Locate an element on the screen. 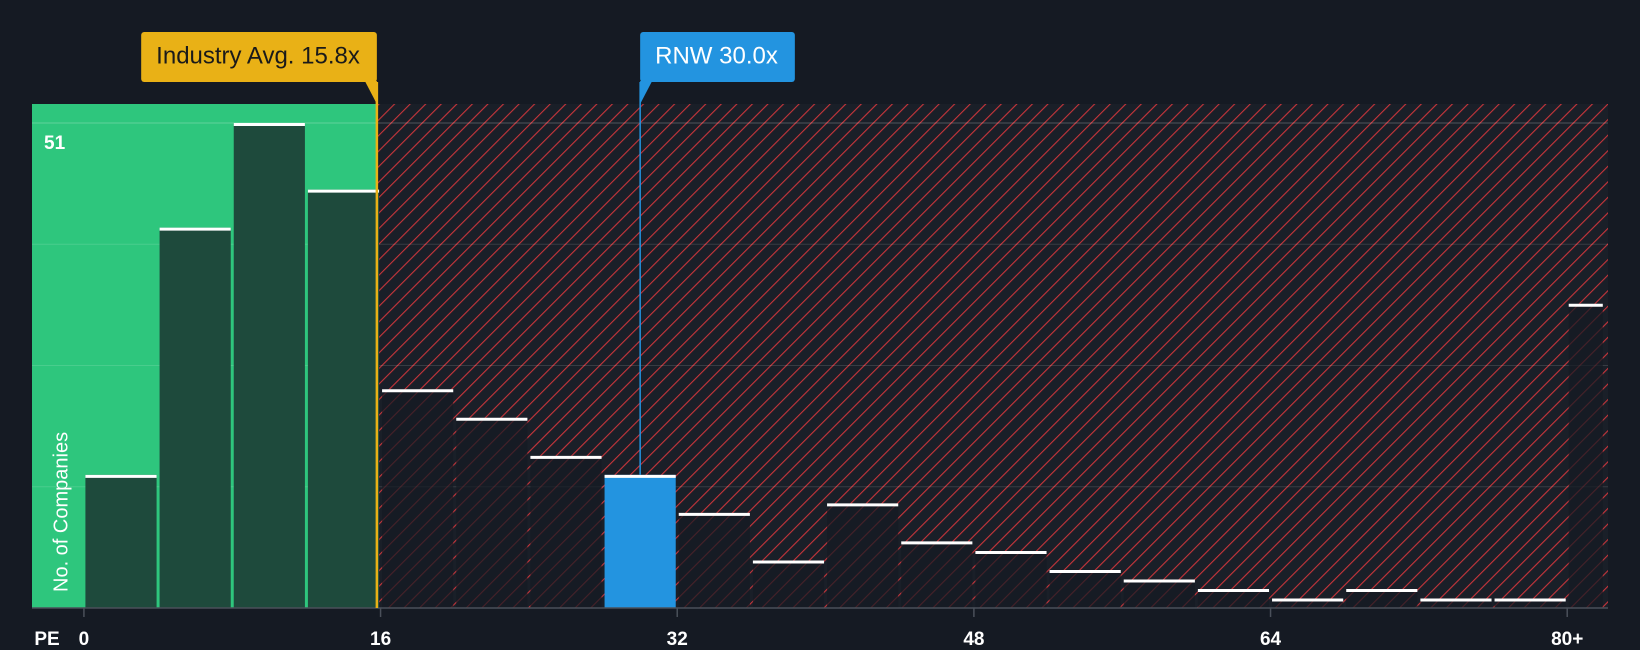 This screenshot has height=650, width=1640. x-tick-label: 0 is located at coordinates (84, 639).